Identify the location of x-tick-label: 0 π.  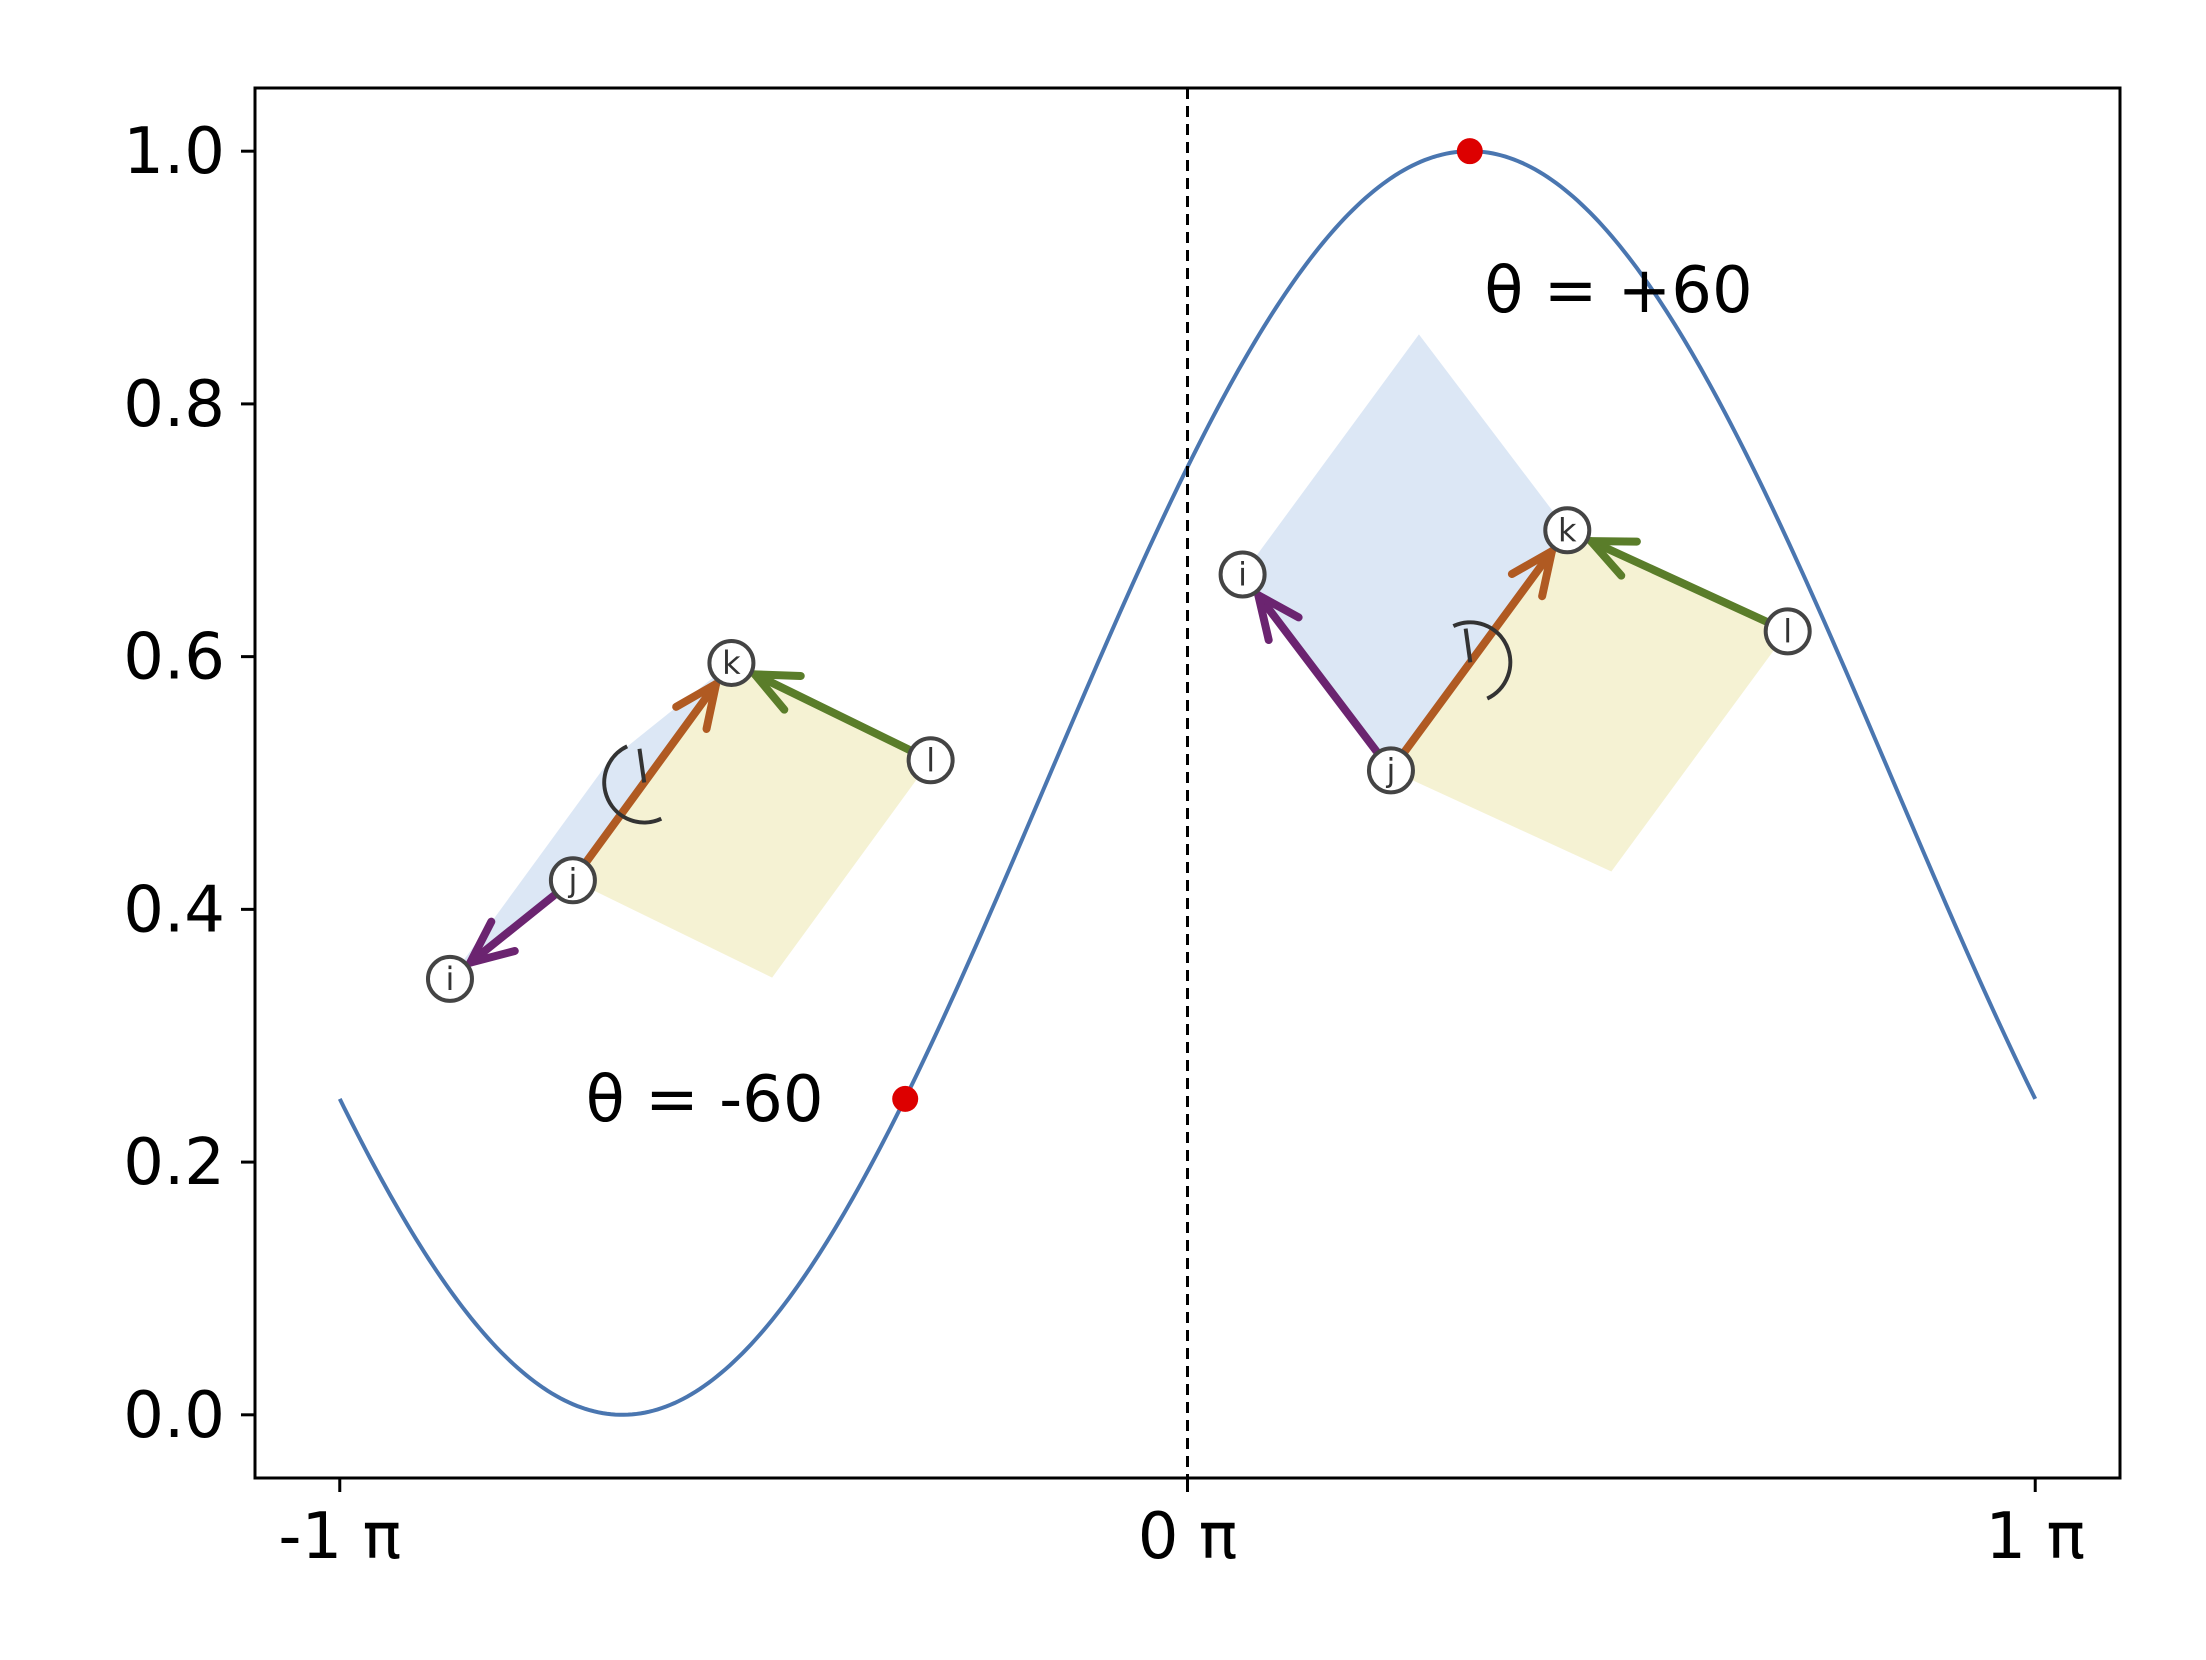
(1188, 1537).